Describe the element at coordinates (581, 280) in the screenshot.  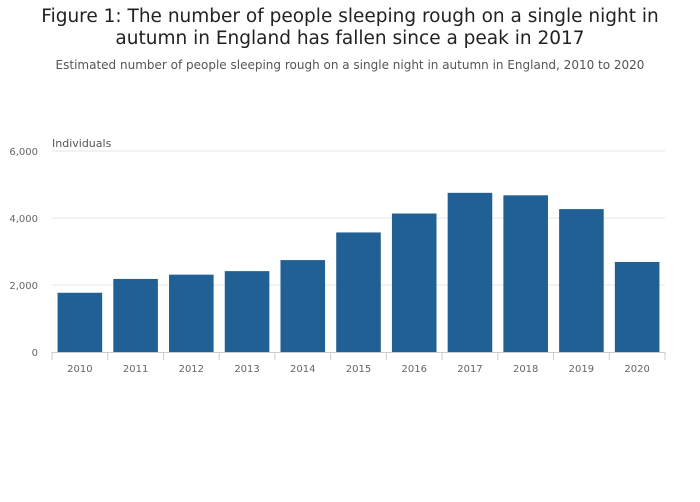
I see `bar-2019` at that location.